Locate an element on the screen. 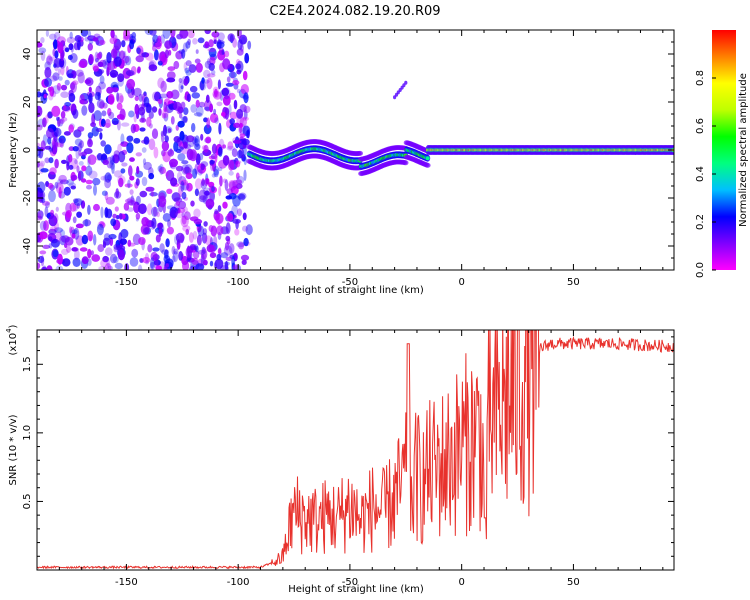 Image resolution: width=750 pixels, height=600 pixels. x-tick-label: -50 is located at coordinates (350, 582).